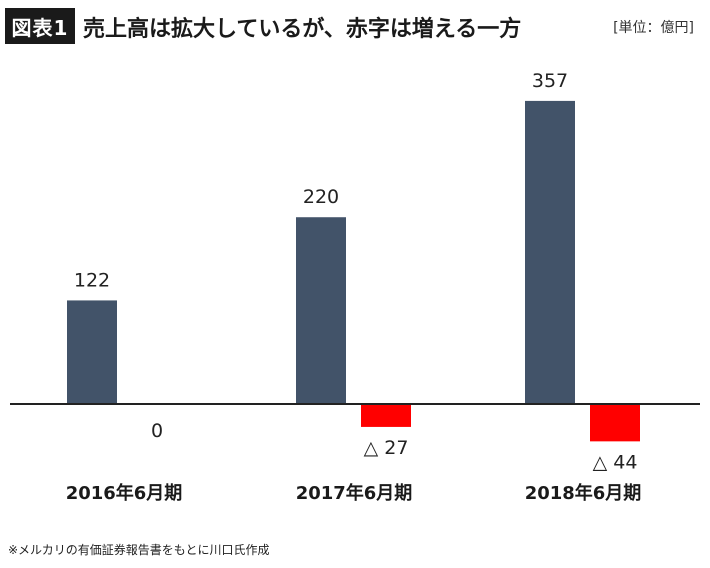  Describe the element at coordinates (386, 448) in the screenshot. I see `profit-value-label-2: △ 27` at that location.